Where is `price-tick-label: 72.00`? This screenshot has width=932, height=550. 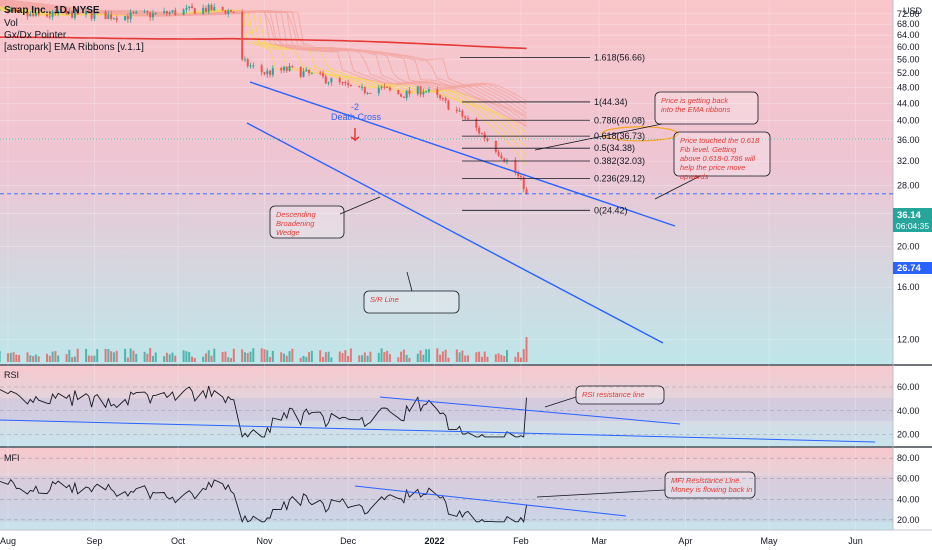
price-tick-label: 72.00 is located at coordinates (908, 14).